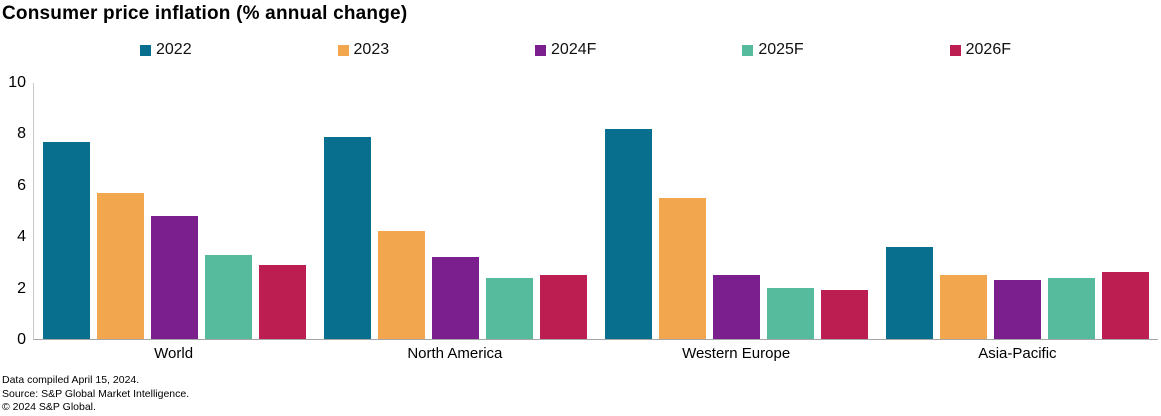 This screenshot has width=1161, height=416. I want to click on bar-world-2023, so click(120, 266).